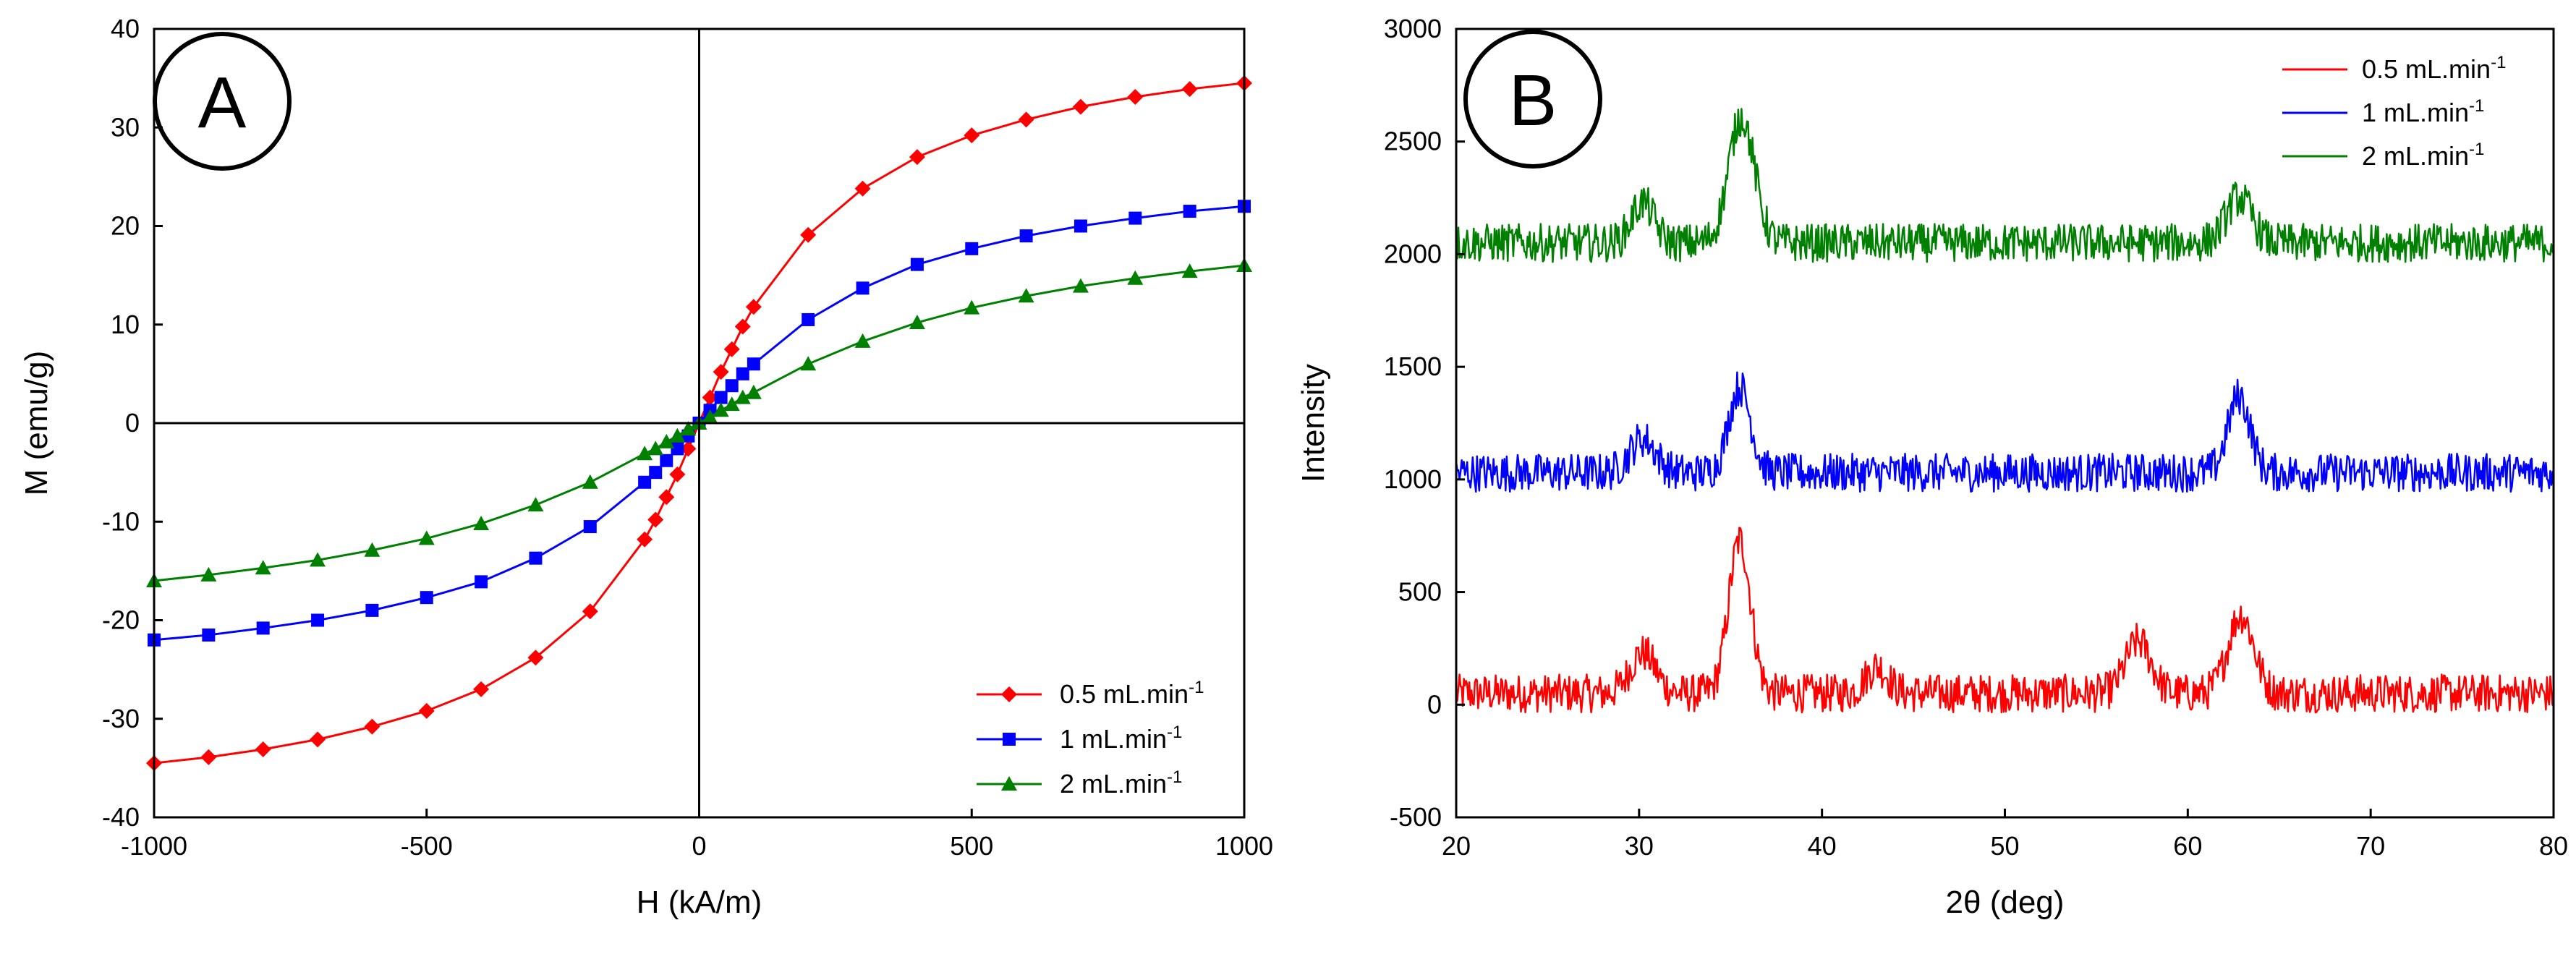 The width and height of the screenshot is (2576, 975). What do you see at coordinates (1313, 423) in the screenshot?
I see `panel-b-y-axis-label: Intensity` at bounding box center [1313, 423].